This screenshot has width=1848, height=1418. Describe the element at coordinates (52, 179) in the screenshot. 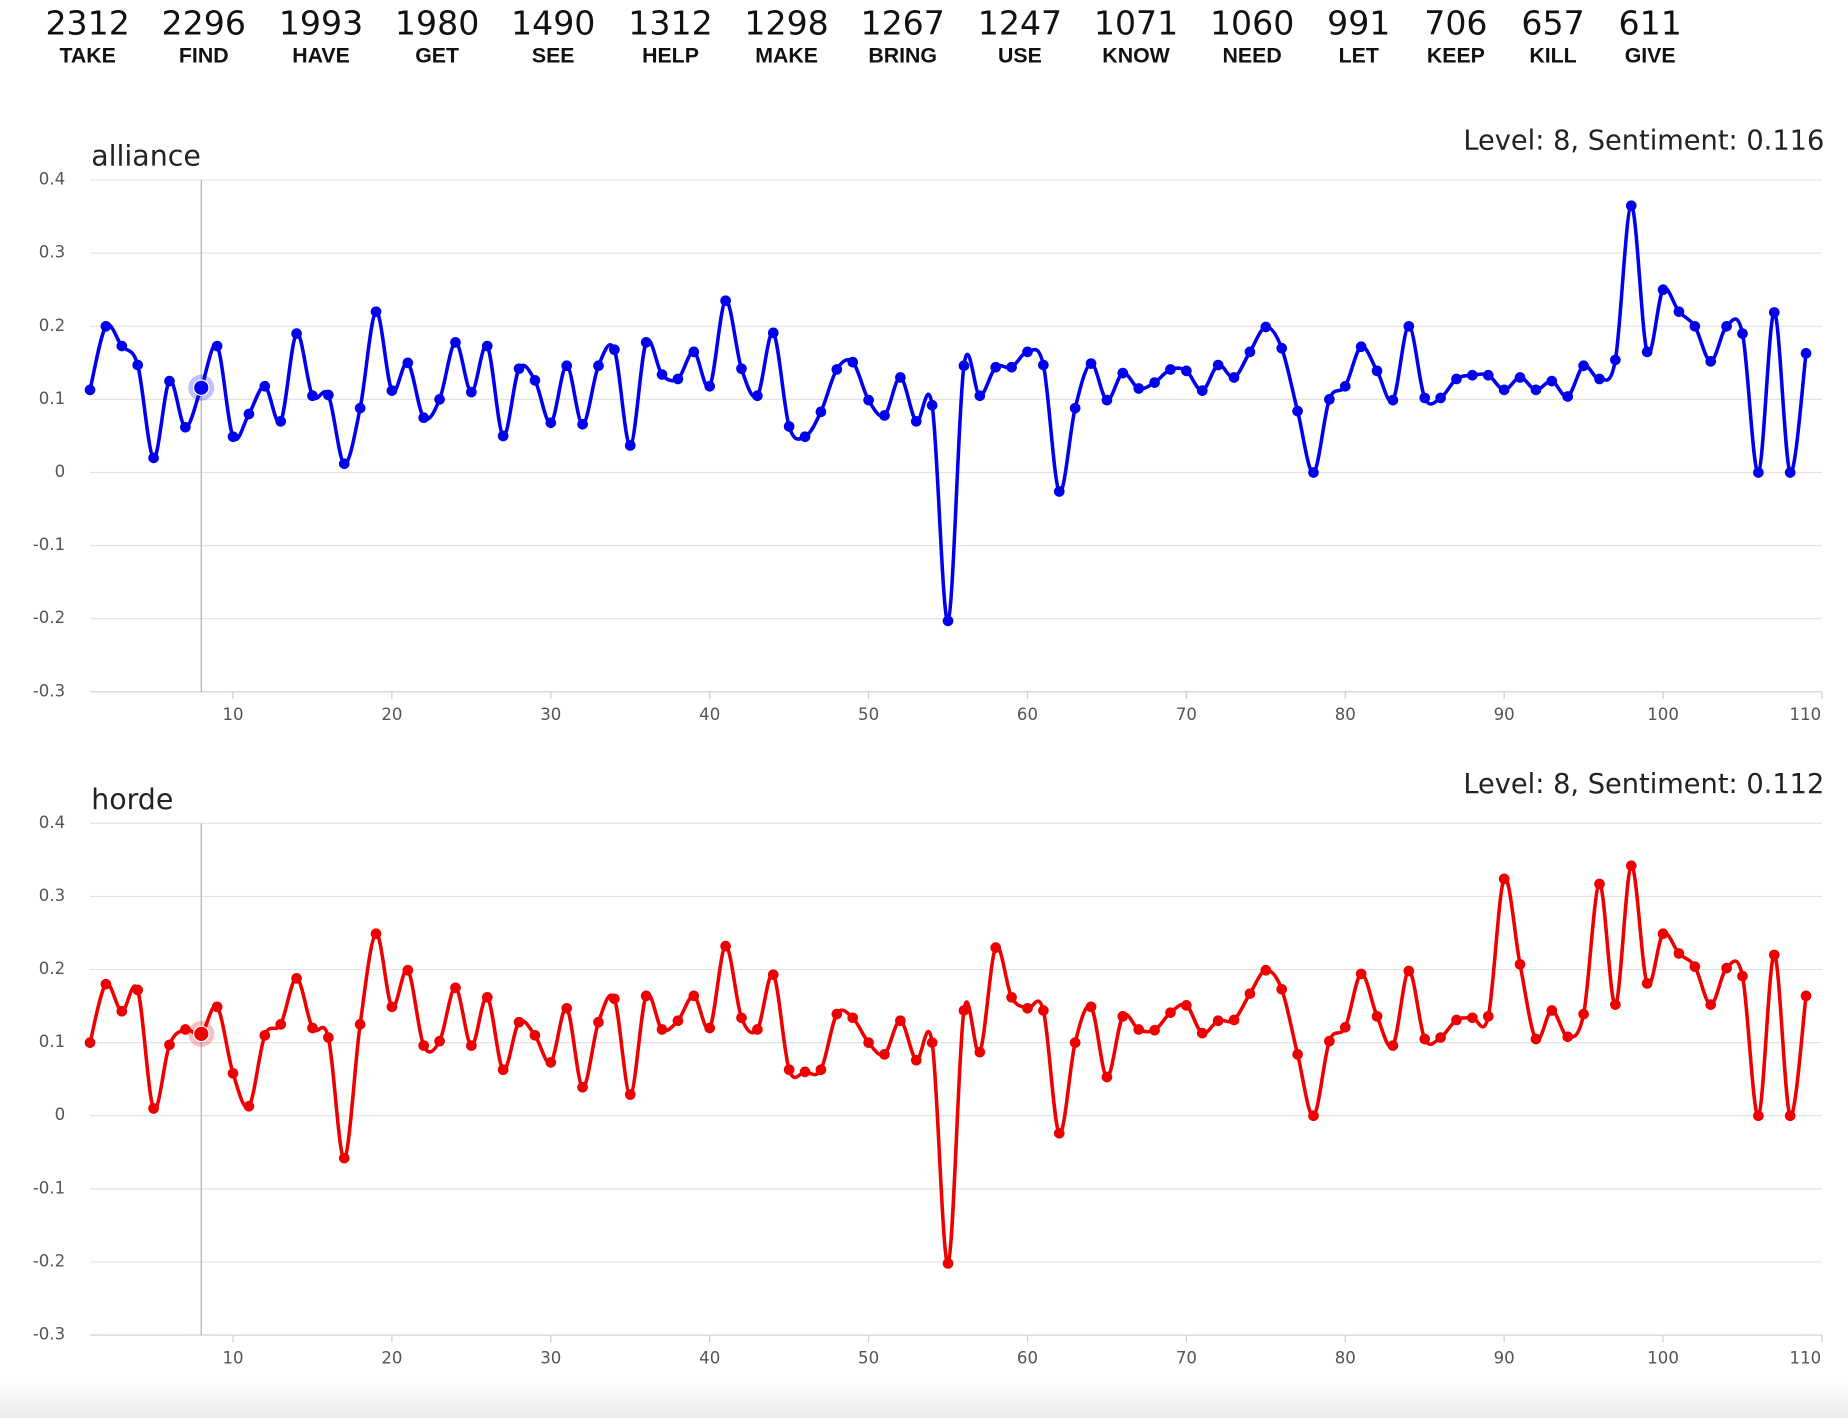

I see `y-tick-label: 0.4` at that location.